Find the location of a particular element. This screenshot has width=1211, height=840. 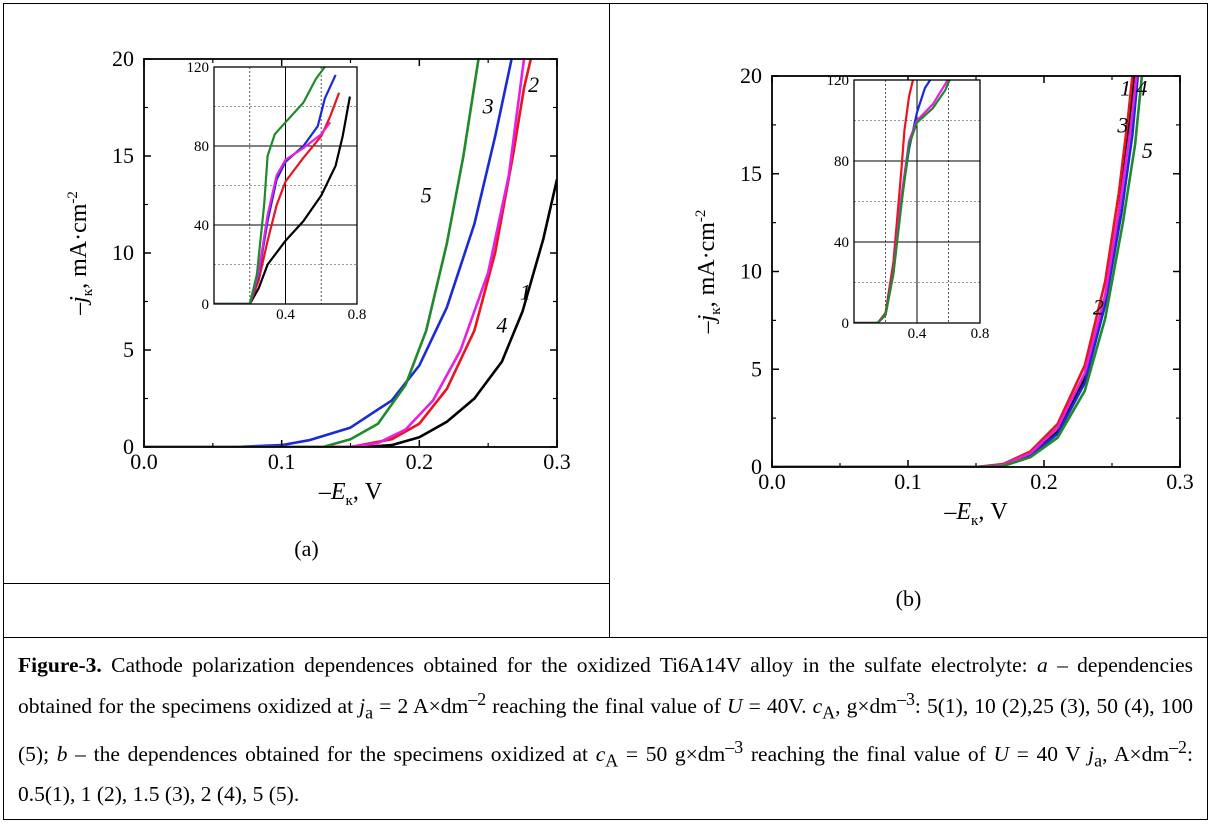

caption-fig-label: Figure-3. is located at coordinates (60, 665).